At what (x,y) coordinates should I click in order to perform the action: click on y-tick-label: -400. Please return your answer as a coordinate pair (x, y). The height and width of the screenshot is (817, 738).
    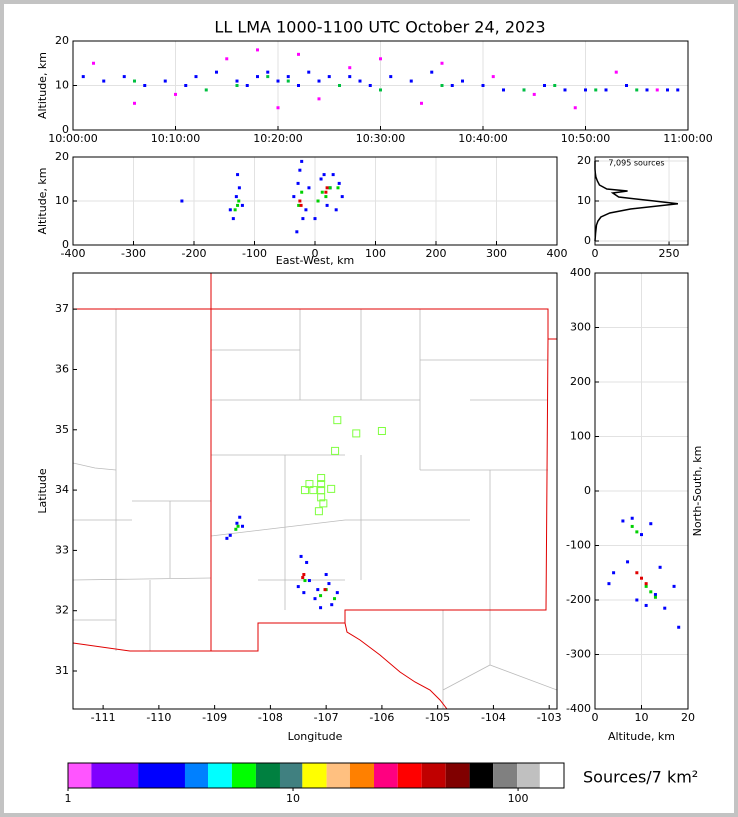
    Looking at the image, I should click on (578, 708).